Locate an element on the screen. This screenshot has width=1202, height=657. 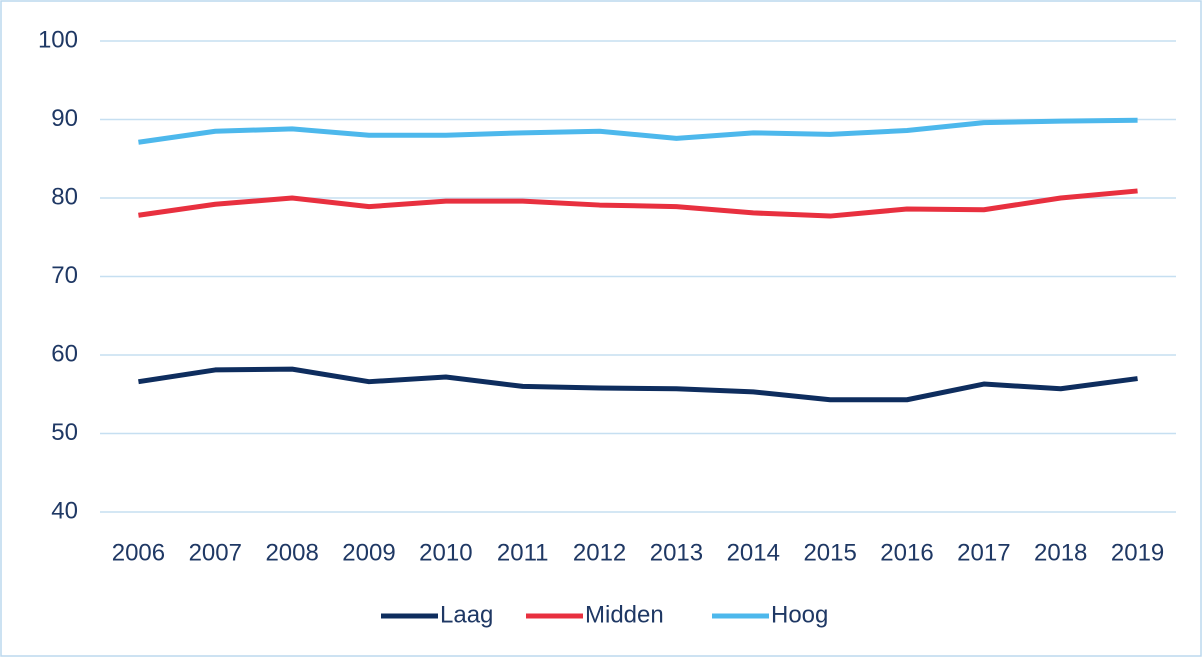
y-tick-label: 80 is located at coordinates (64, 196).